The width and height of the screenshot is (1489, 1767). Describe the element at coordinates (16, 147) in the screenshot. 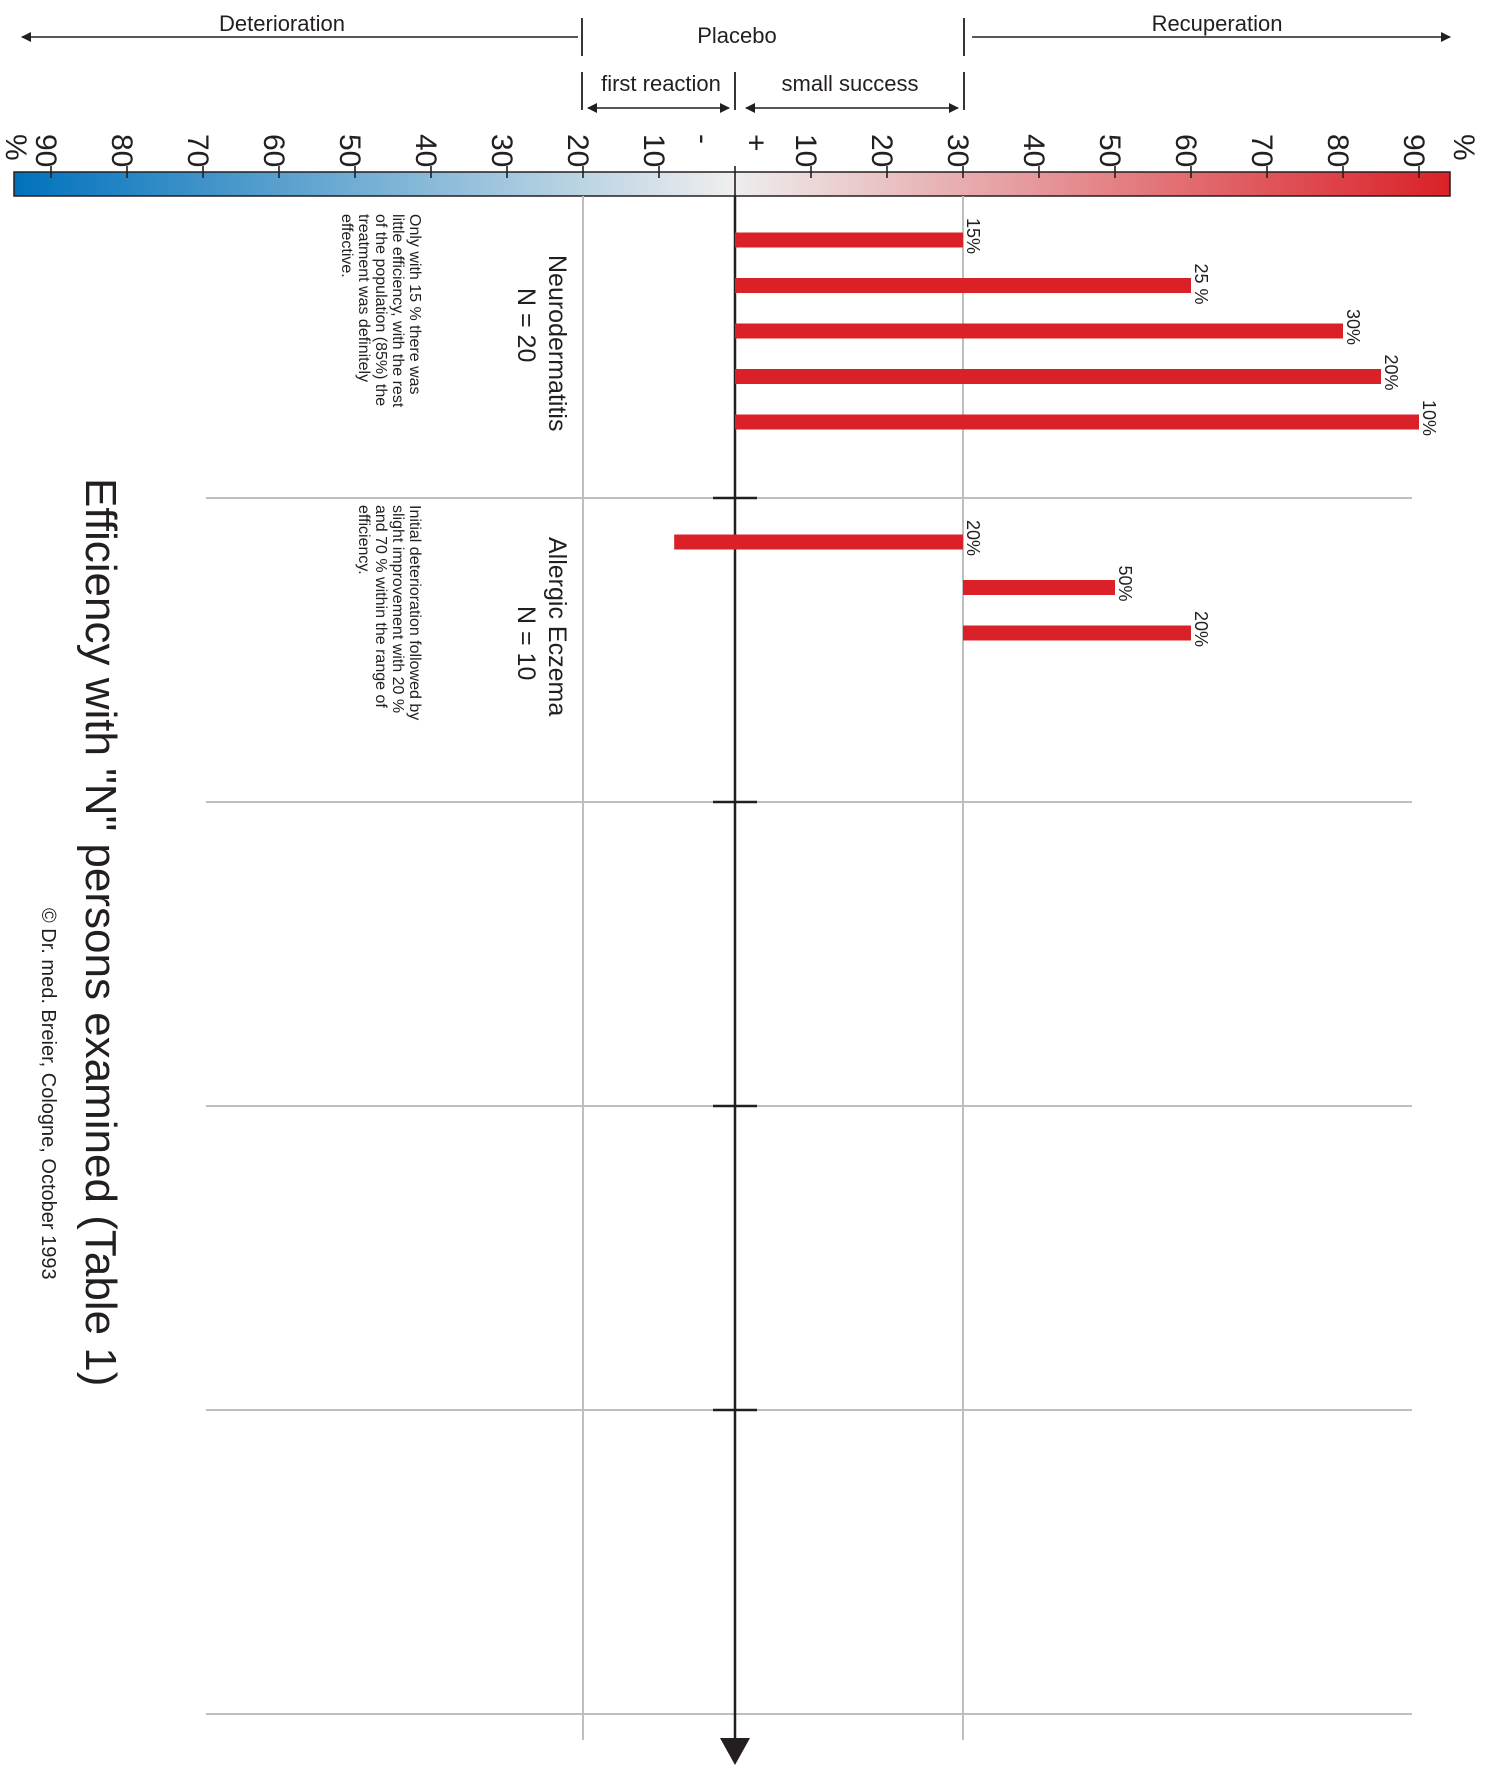

I see `scale-unit-label-left: %` at that location.